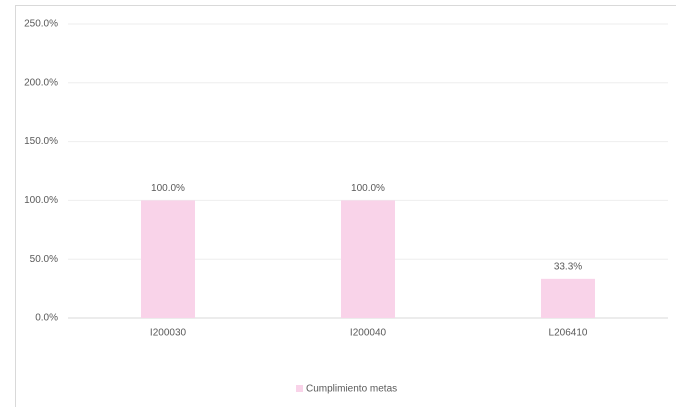 The height and width of the screenshot is (407, 676). Describe the element at coordinates (299, 388) in the screenshot. I see `legend-swatch` at that location.